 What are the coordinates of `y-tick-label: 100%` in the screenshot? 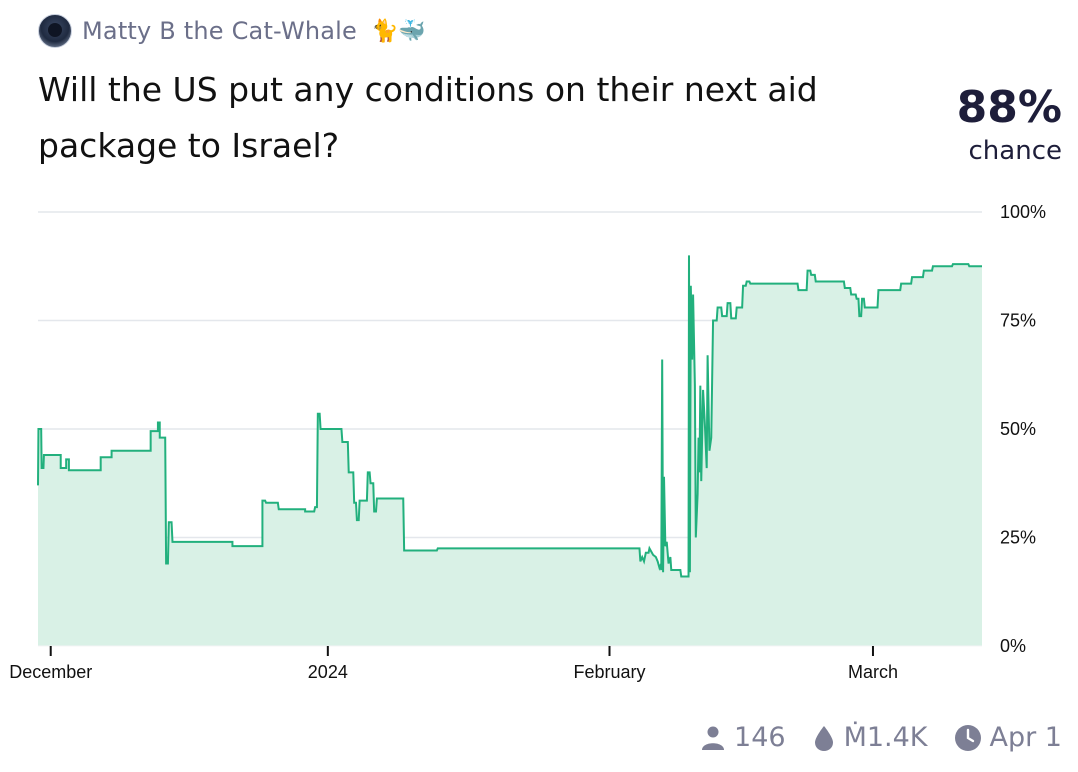 It's located at (1023, 212).